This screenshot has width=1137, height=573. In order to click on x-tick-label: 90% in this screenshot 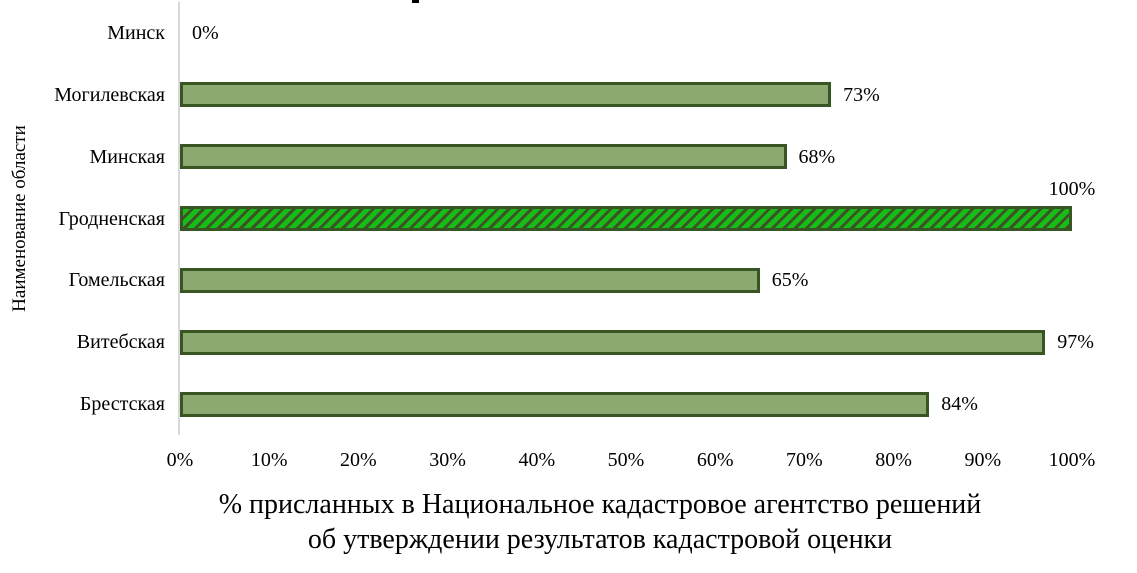, I will do `click(983, 460)`.